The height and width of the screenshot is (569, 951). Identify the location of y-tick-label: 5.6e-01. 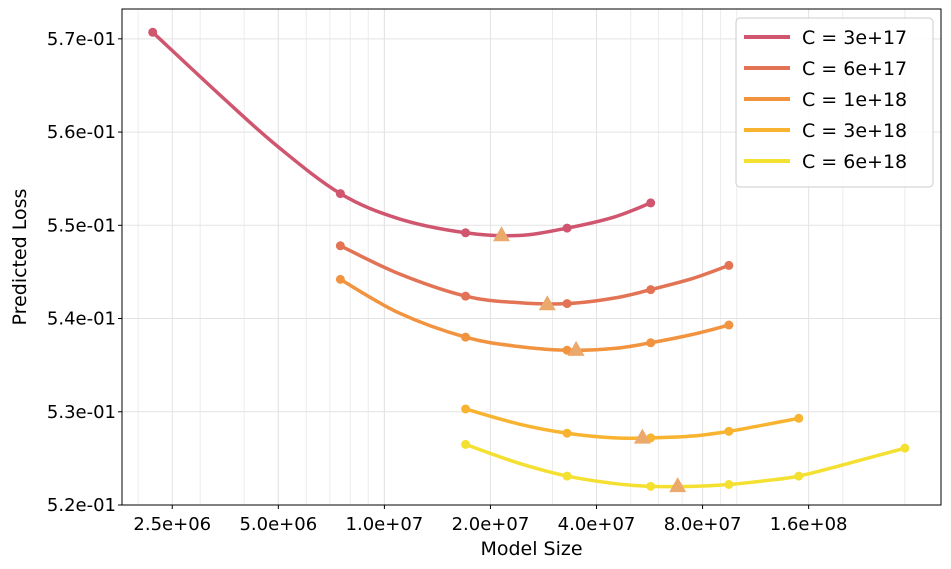
(81, 132).